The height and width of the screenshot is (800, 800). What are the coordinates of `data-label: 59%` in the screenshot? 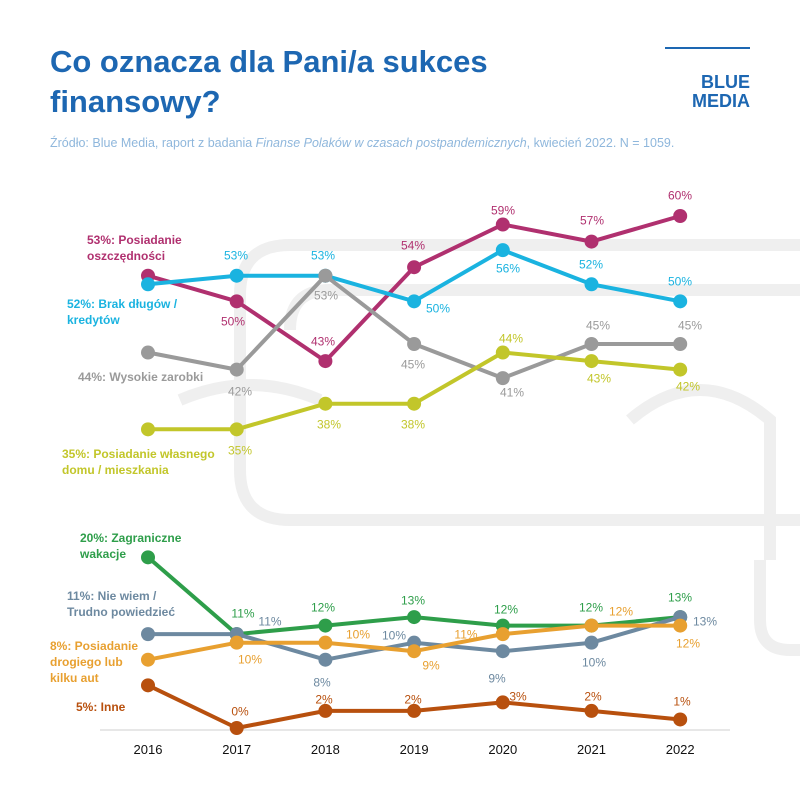 It's located at (503, 210).